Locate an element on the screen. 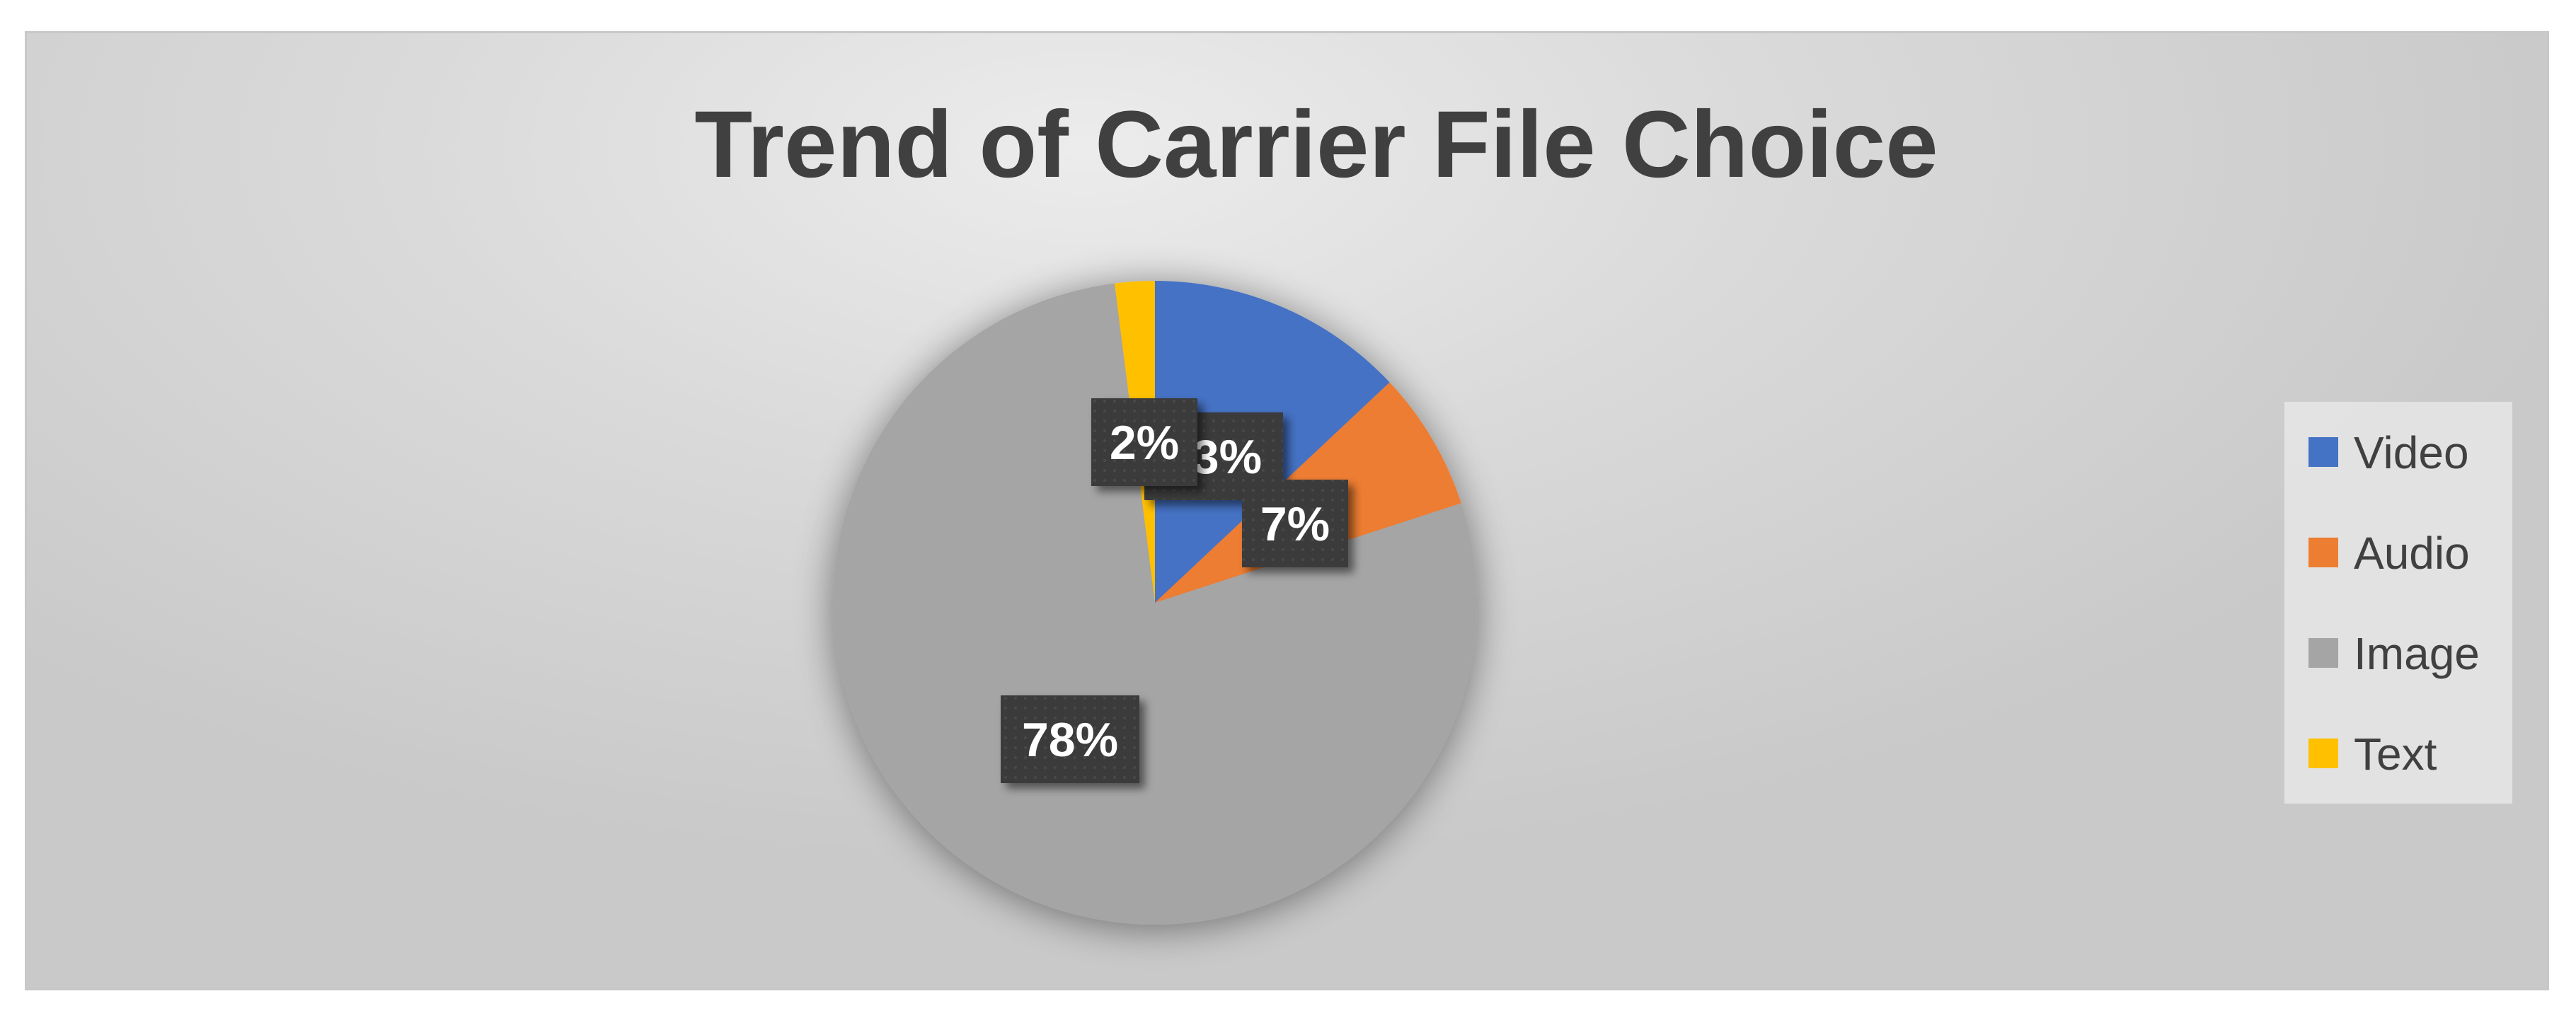 The image size is (2576, 1013). data-label-image: 78% is located at coordinates (1070, 739).